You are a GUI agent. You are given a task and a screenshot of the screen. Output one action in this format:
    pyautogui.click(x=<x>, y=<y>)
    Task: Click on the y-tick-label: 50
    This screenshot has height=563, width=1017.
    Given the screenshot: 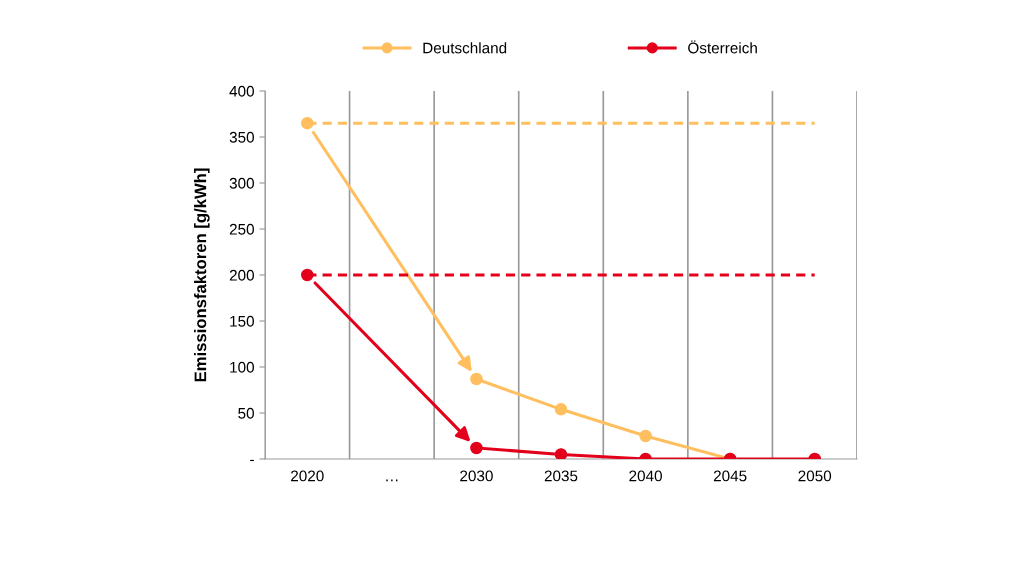 What is the action you would take?
    pyautogui.click(x=246, y=413)
    